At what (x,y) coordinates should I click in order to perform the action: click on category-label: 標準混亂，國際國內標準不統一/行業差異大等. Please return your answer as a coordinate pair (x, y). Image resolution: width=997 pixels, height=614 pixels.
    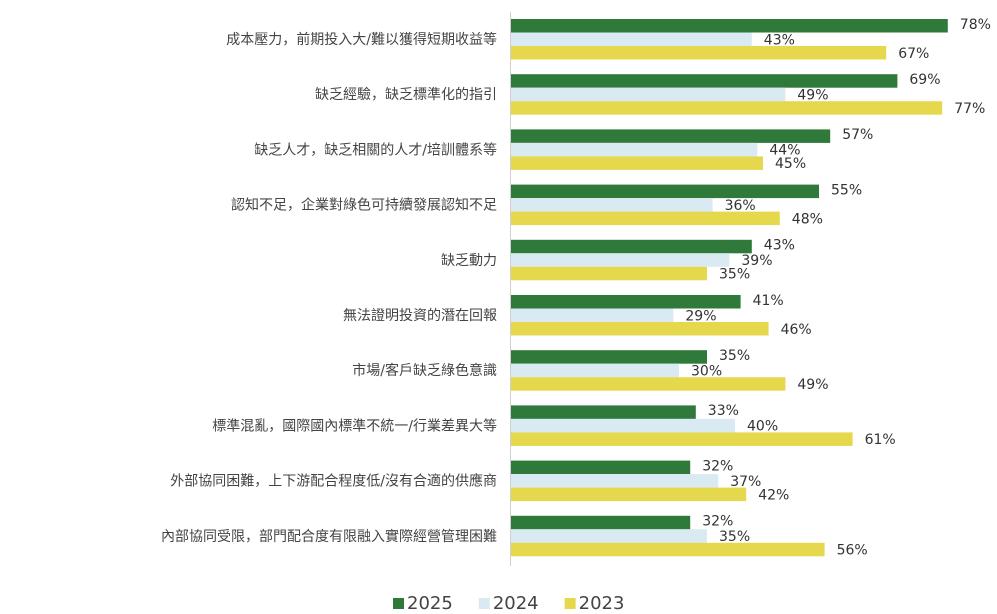
    Looking at the image, I should click on (354, 425).